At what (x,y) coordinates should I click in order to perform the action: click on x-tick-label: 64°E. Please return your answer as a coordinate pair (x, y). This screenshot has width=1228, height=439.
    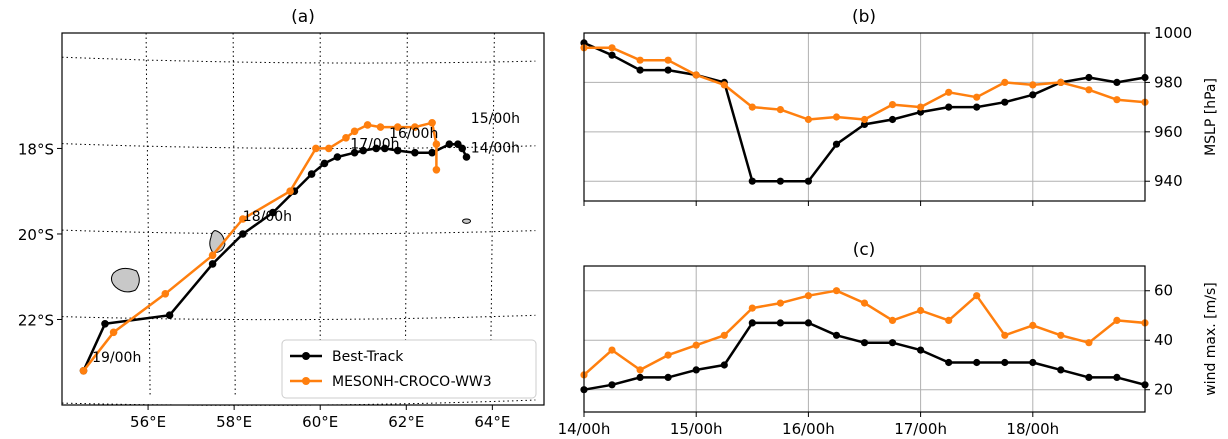
    Looking at the image, I should click on (492, 422).